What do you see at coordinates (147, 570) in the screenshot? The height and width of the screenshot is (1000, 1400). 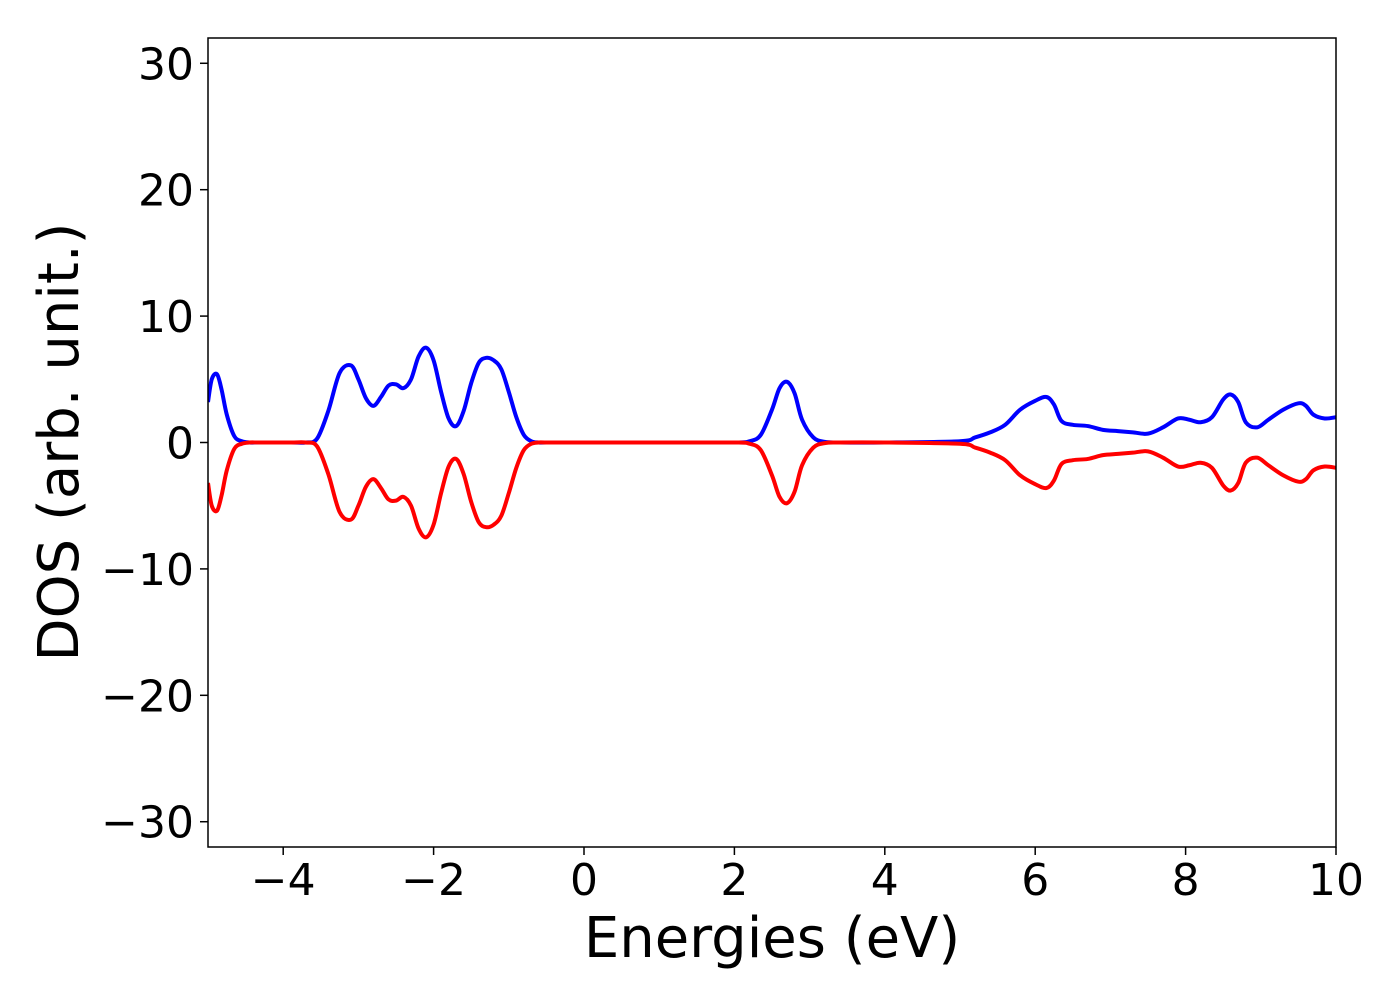 I see `y-tick-label: −10` at bounding box center [147, 570].